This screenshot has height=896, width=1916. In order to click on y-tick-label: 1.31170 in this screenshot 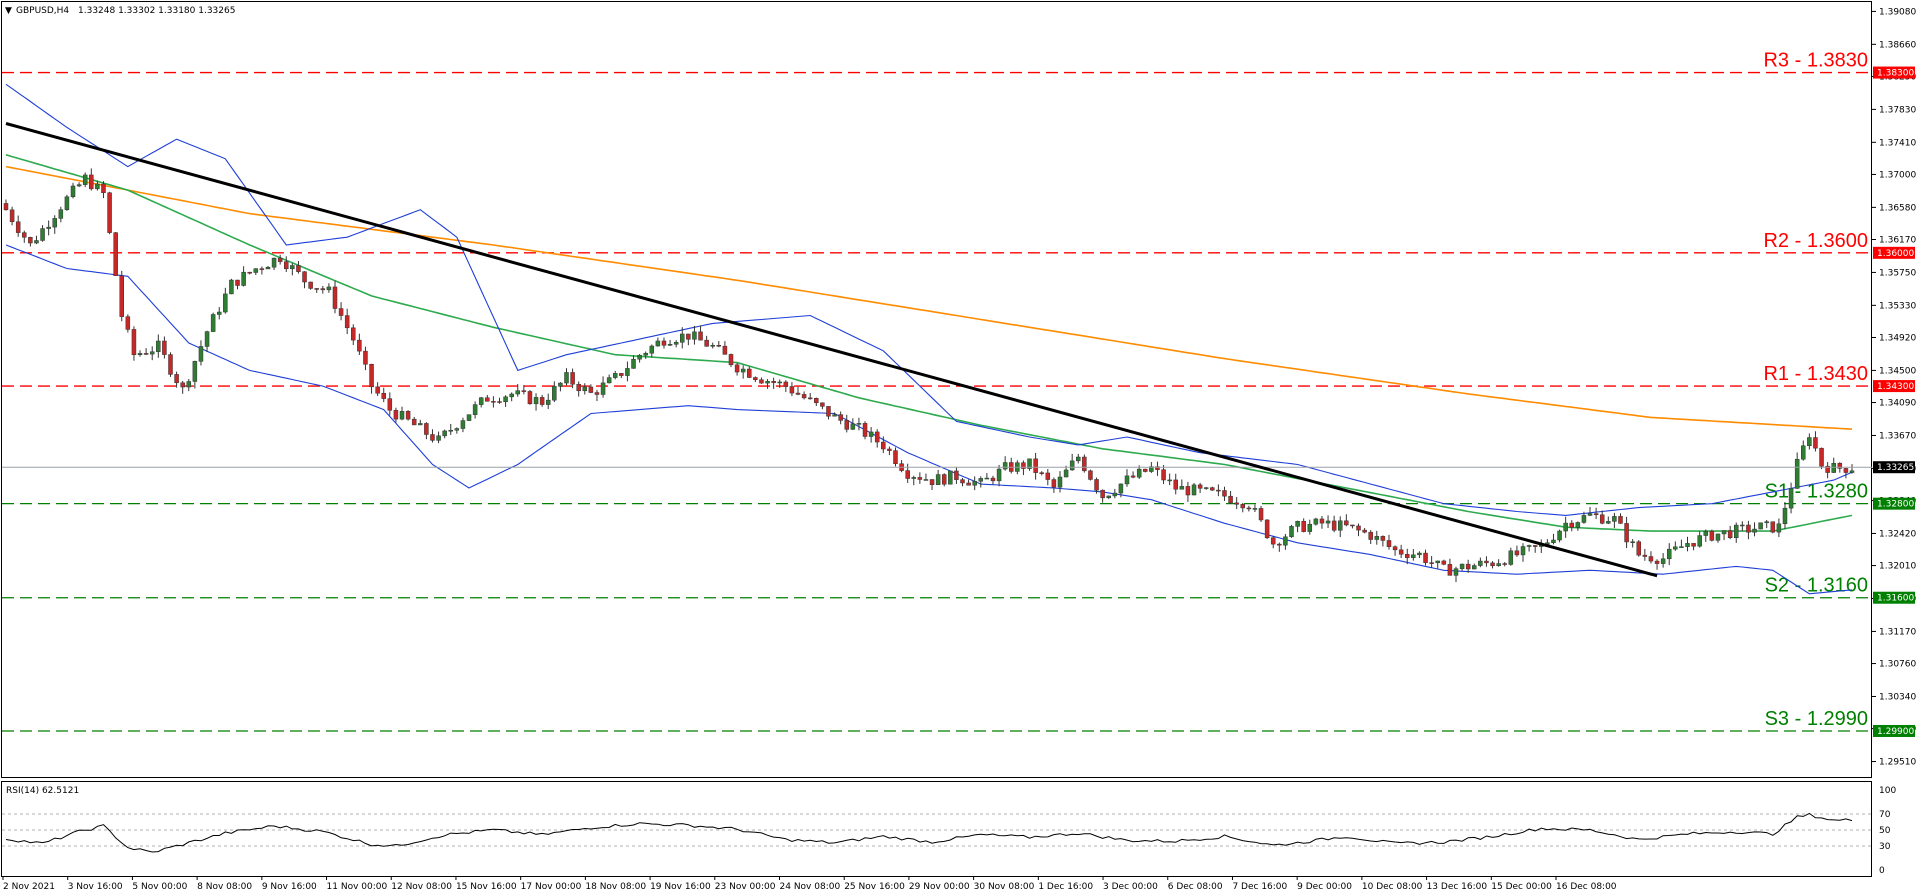, I will do `click(1897, 632)`.